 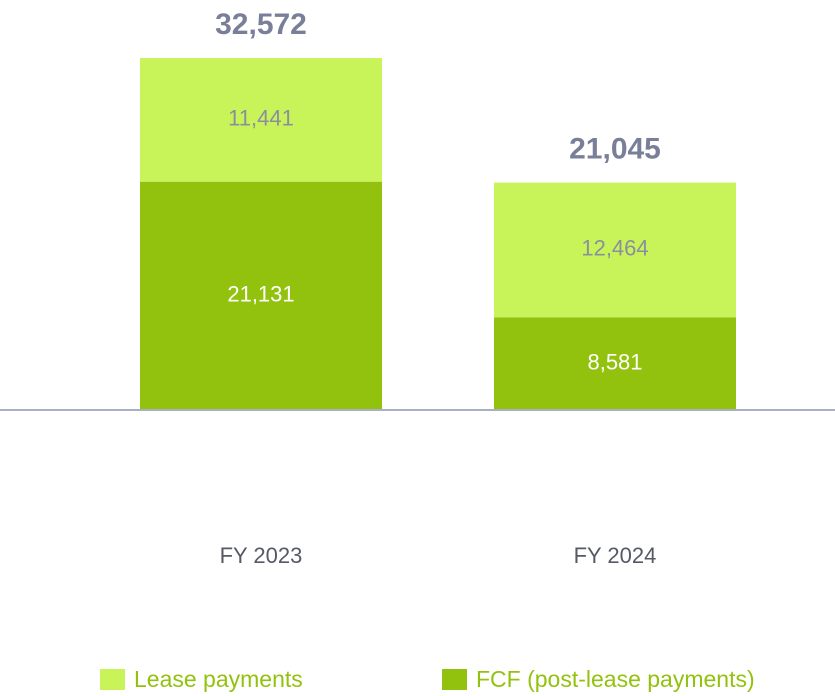 I want to click on value-label: 11,441, so click(x=261, y=118).